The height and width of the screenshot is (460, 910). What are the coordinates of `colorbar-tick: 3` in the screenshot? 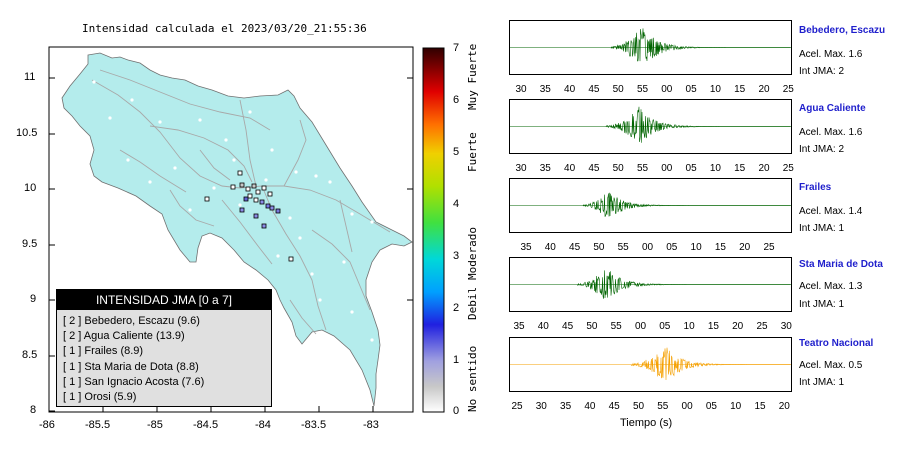 It's located at (456, 256).